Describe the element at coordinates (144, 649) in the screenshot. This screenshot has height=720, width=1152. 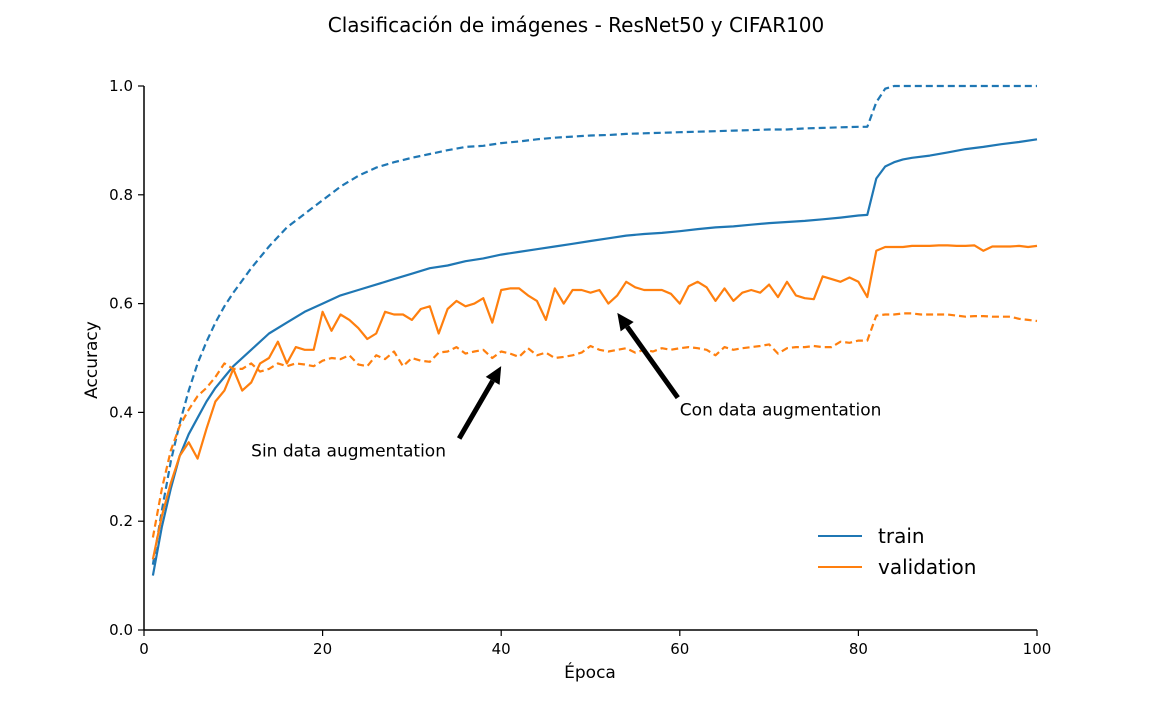
I see `x-tick-label: 0` at that location.